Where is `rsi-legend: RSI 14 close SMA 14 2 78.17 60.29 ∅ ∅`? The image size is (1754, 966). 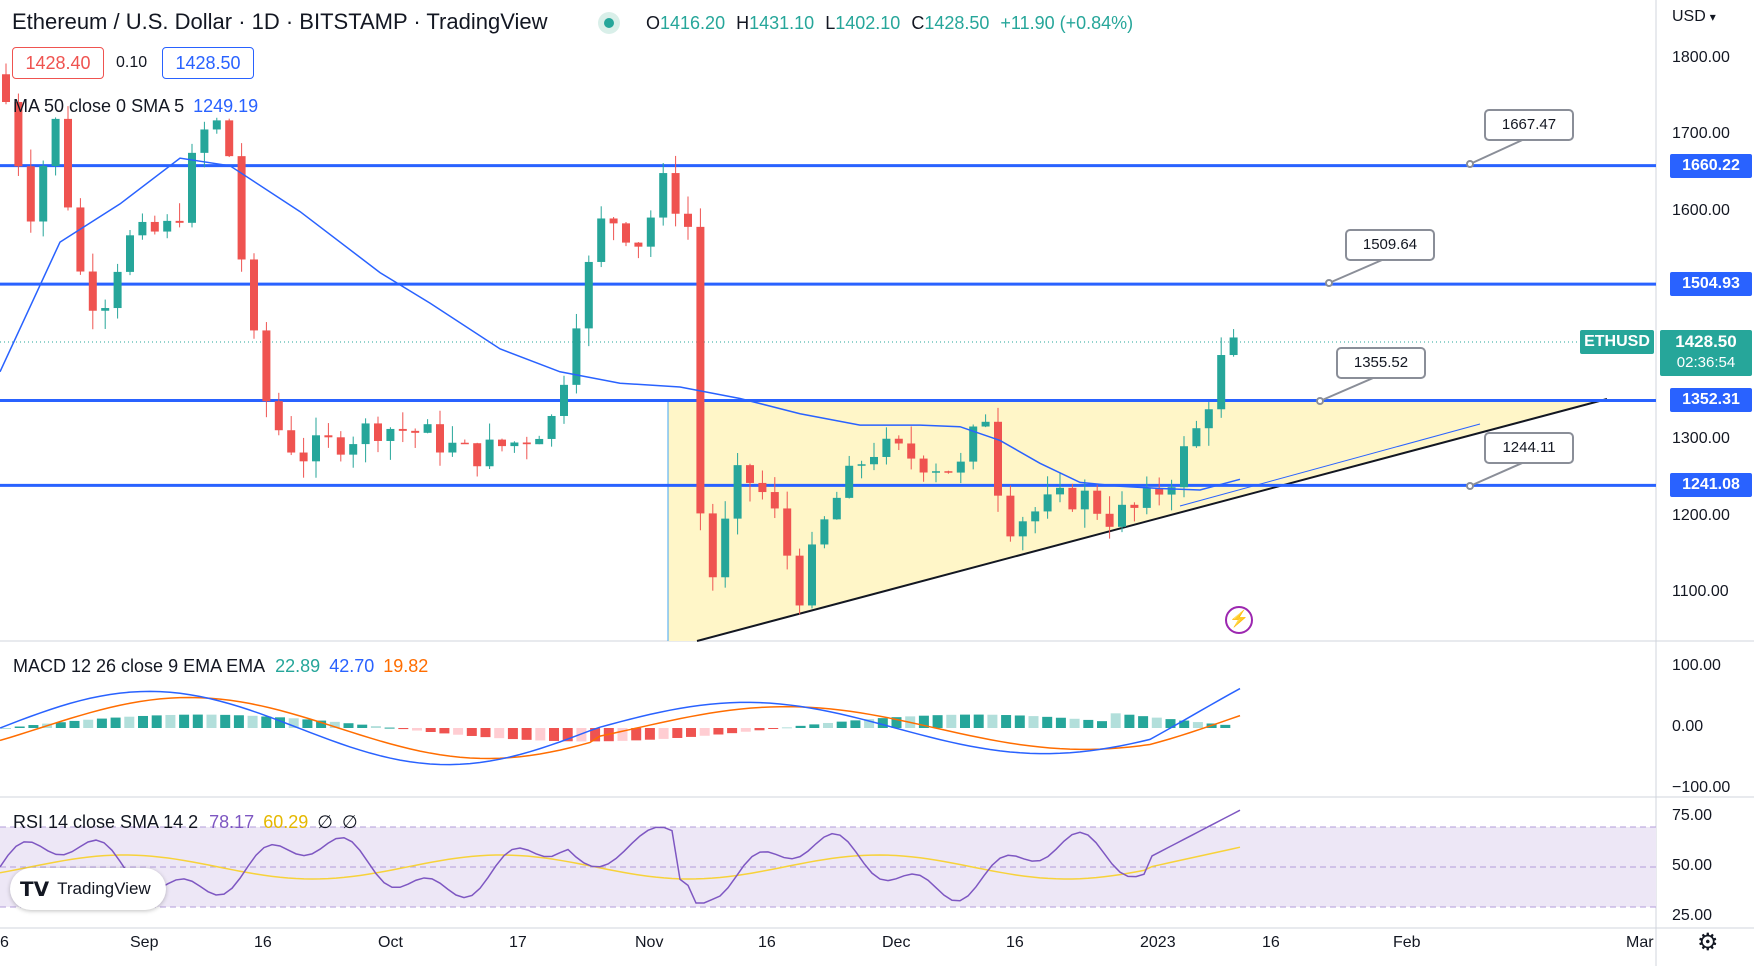
rsi-legend: RSI 14 close SMA 14 2 78.17 60.29 ∅ ∅ is located at coordinates (185, 822).